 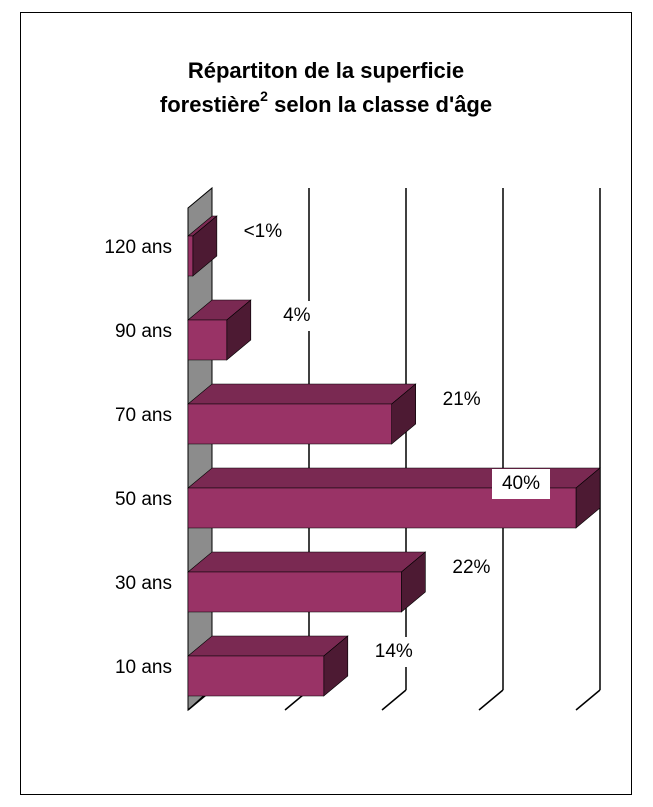 What do you see at coordinates (326, 70) in the screenshot?
I see `chart-title: Répartiton de la superficie` at bounding box center [326, 70].